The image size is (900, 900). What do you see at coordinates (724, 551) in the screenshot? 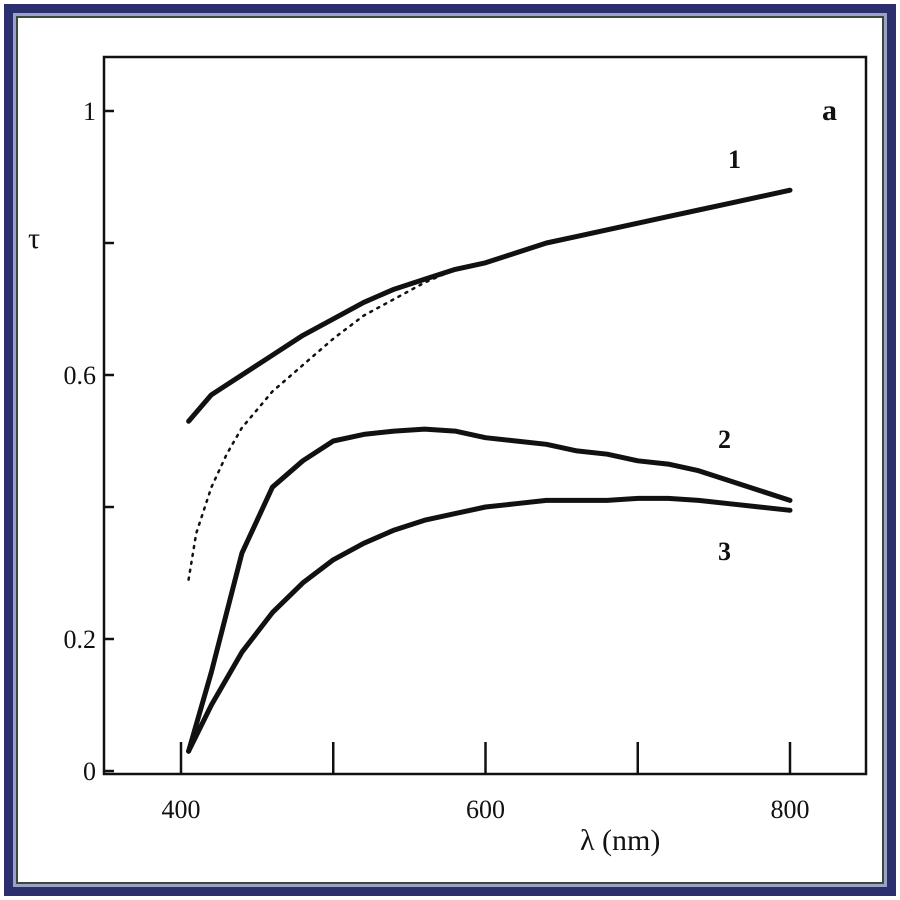
I see `series-label-3: 3` at bounding box center [724, 551].